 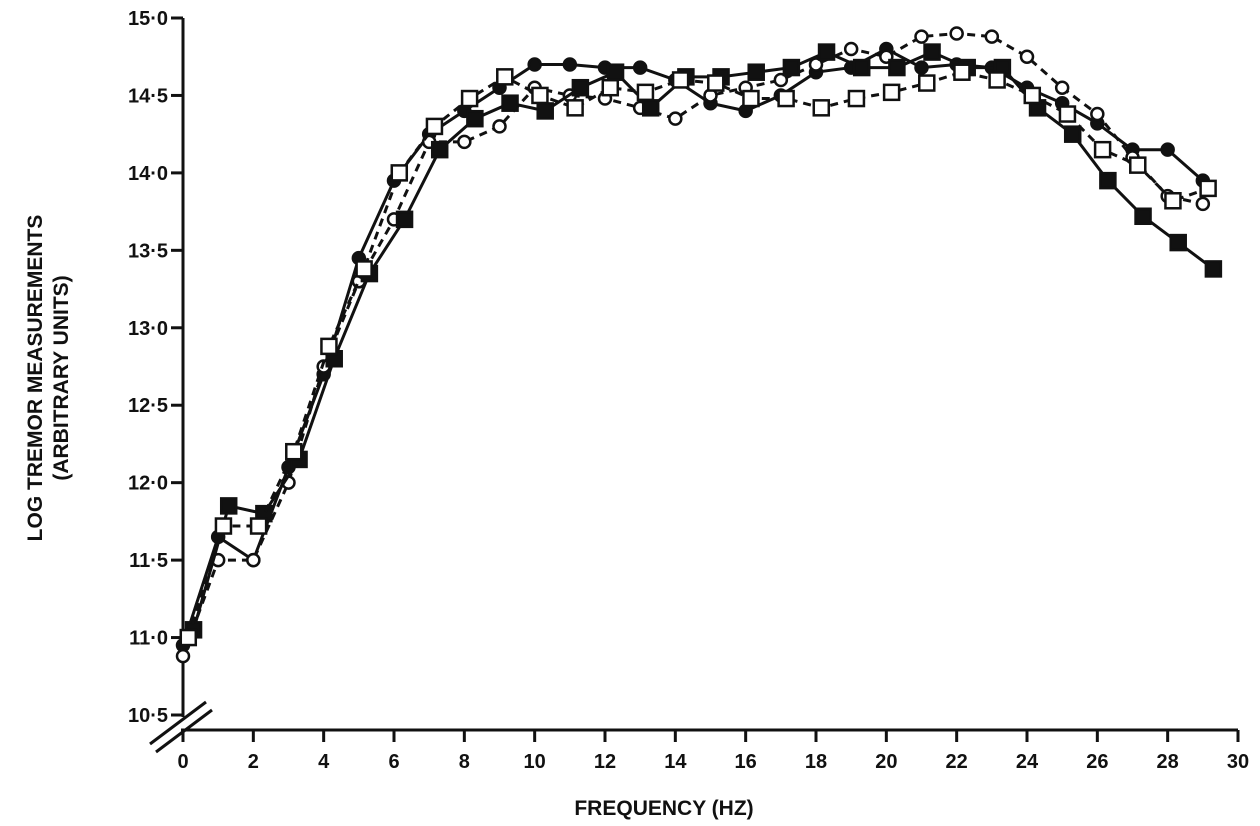 What do you see at coordinates (464, 762) in the screenshot?
I see `x-tick-label: 8` at bounding box center [464, 762].